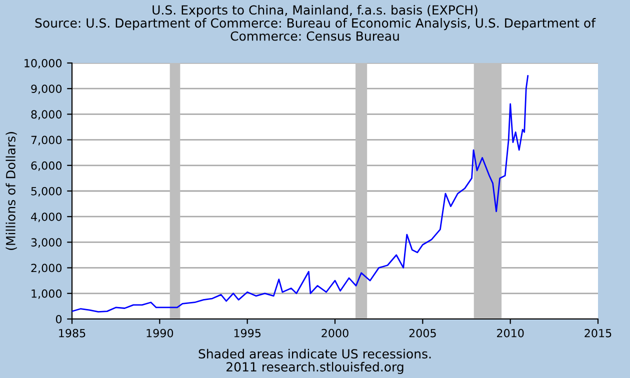 The height and width of the screenshot is (378, 630). What do you see at coordinates (598, 333) in the screenshot?
I see `x-tick-label: 2015` at bounding box center [598, 333].